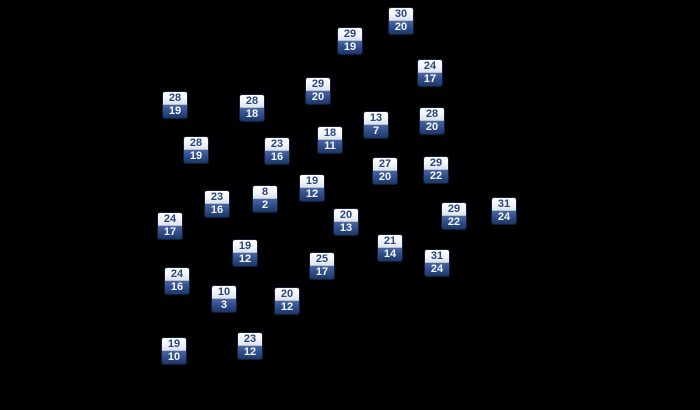 The image size is (700, 410). What do you see at coordinates (376, 118) in the screenshot?
I see `high-temp-value: 13` at bounding box center [376, 118].